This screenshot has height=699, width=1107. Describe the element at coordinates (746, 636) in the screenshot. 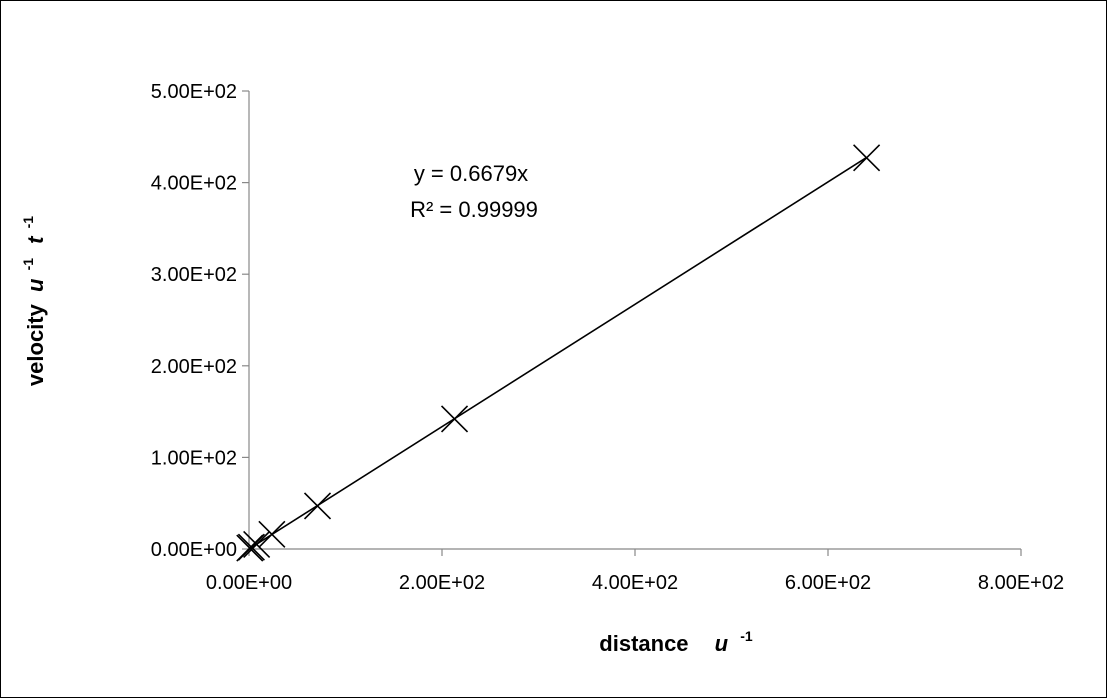

I see `x-axis-title-unit-exponent: -1` at that location.